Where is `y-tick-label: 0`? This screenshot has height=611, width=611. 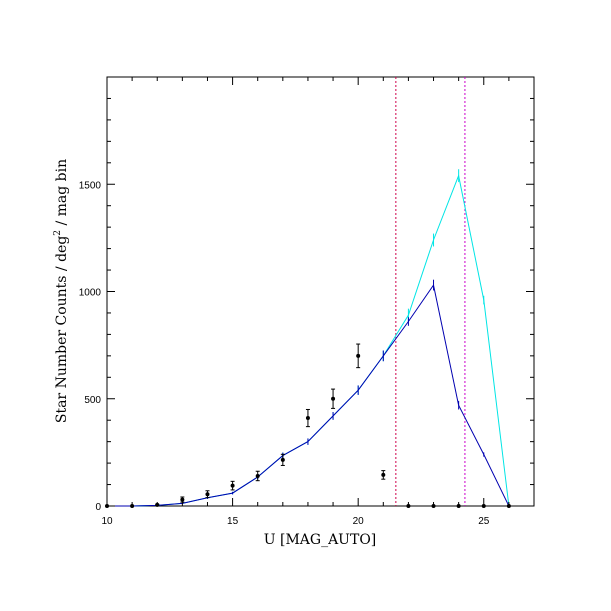
y-tick-label: 0 is located at coordinates (98, 507).